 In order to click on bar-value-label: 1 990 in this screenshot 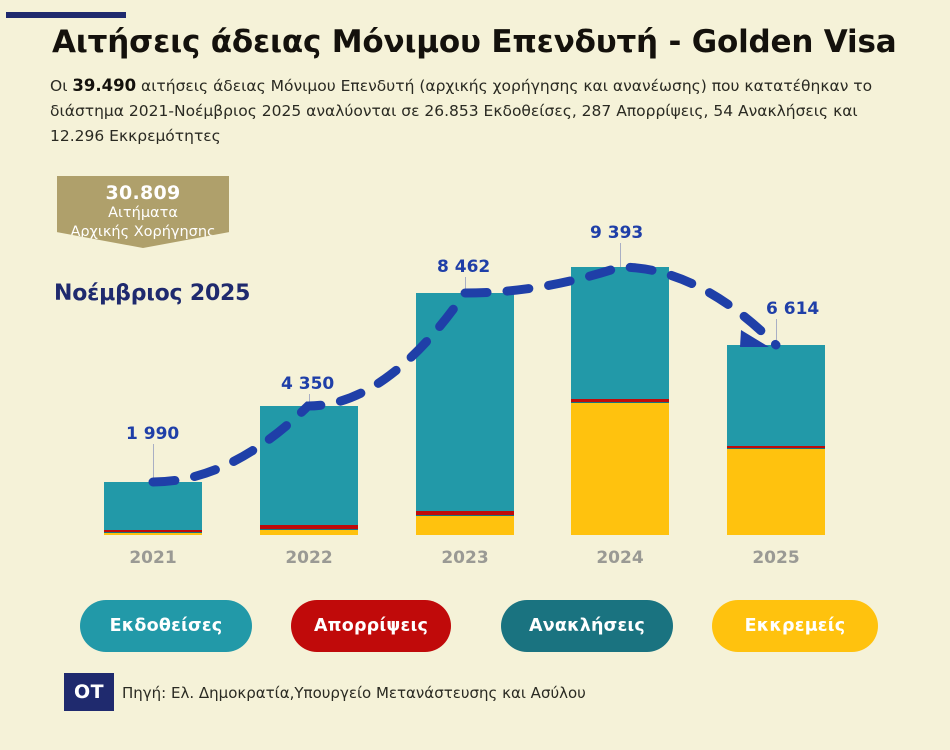, I will do `click(153, 434)`.